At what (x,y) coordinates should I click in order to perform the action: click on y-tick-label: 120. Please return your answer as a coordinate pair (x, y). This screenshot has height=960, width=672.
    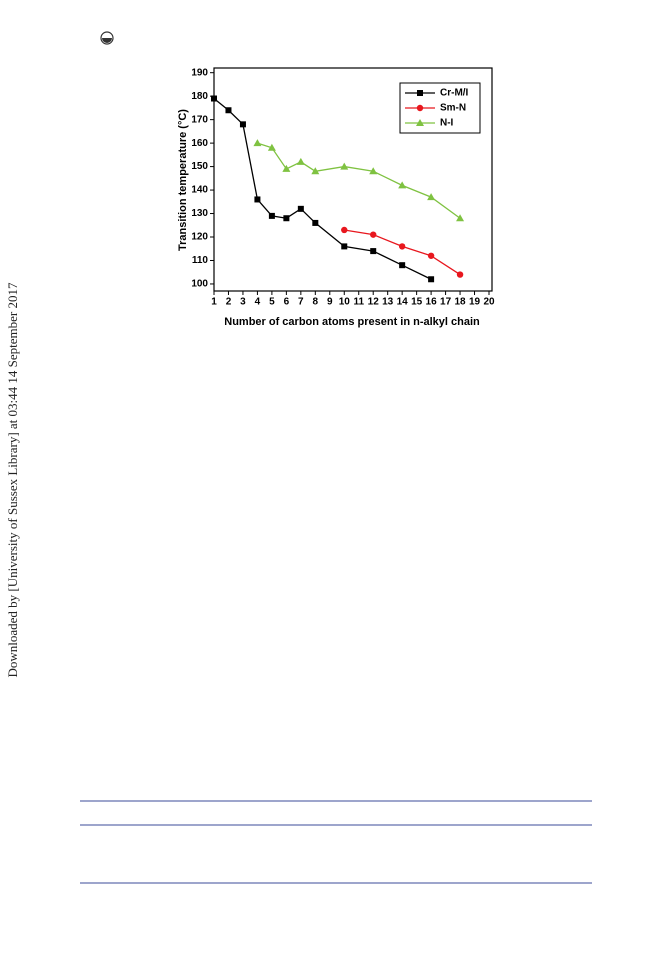
    Looking at the image, I should click on (199, 237).